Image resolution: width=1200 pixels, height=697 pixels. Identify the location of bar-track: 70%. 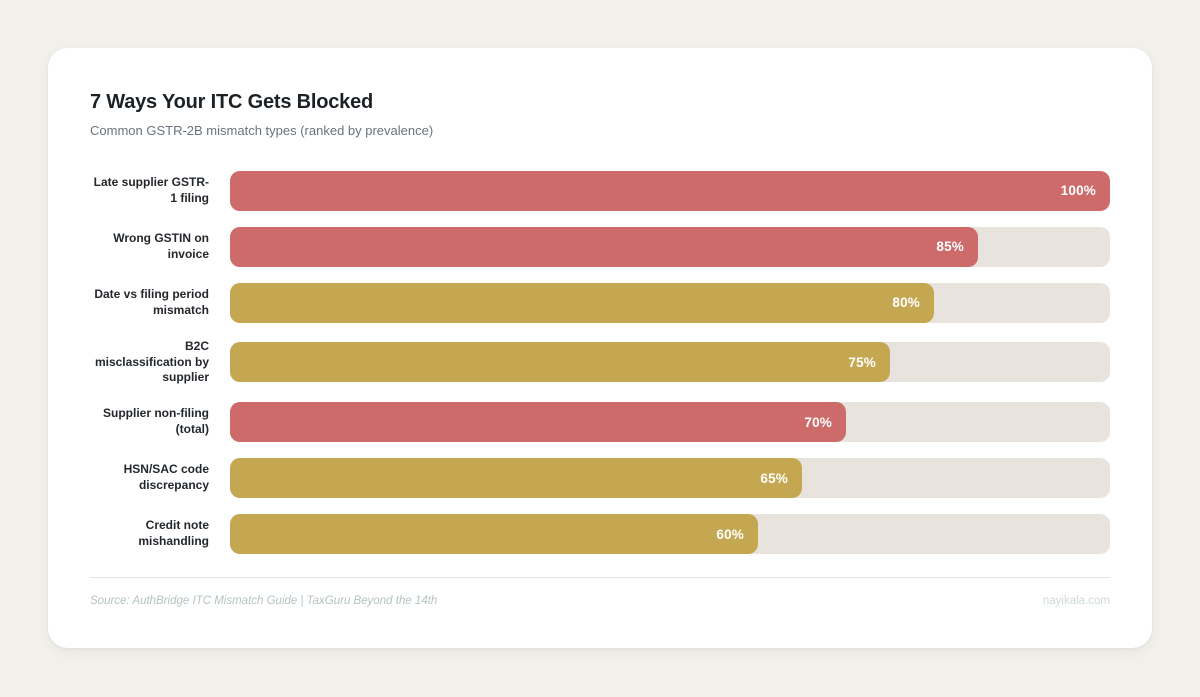
(670, 422).